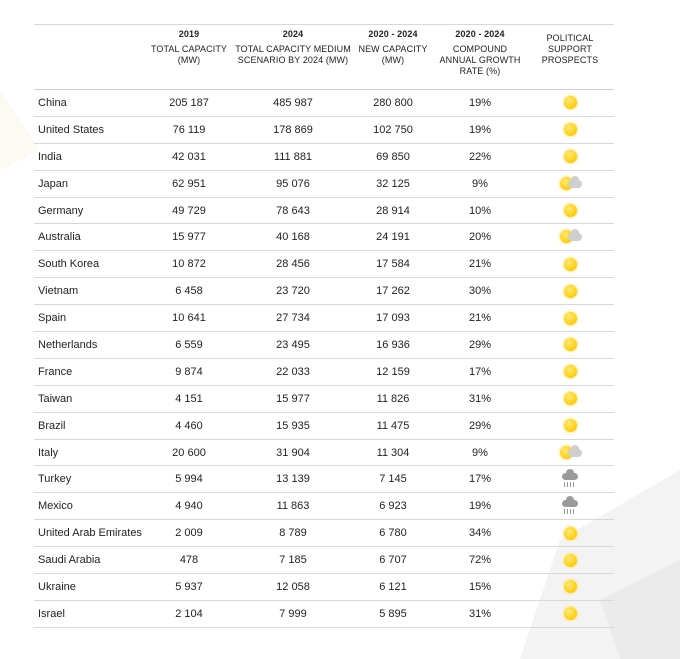  What do you see at coordinates (51, 613) in the screenshot?
I see `country-cell: Israel` at bounding box center [51, 613].